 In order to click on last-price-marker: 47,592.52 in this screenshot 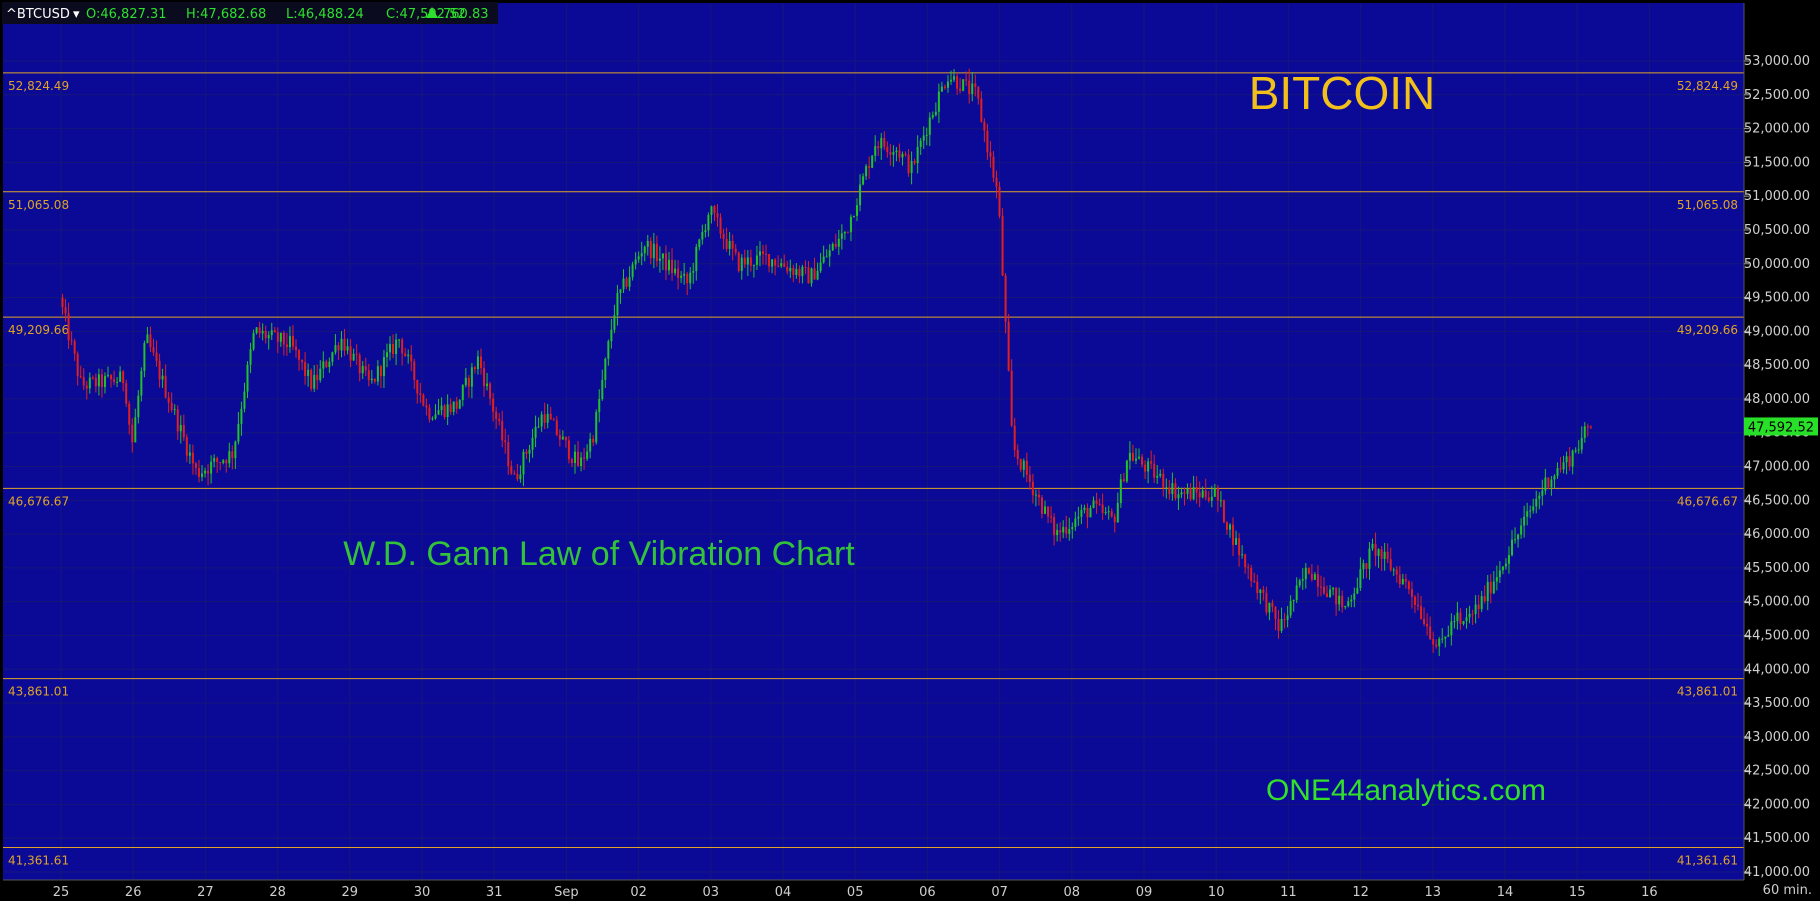, I will do `click(1781, 426)`.